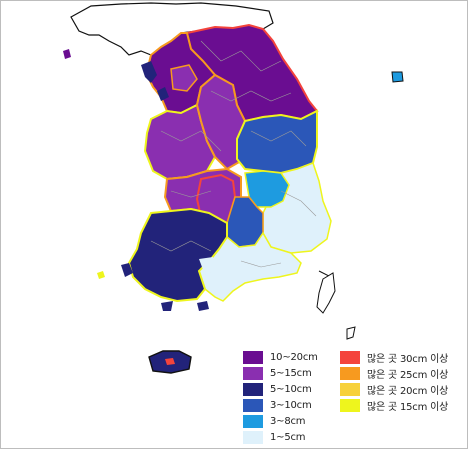 The image size is (468, 449). Describe the element at coordinates (67, 54) in the screenshot. I see `northwest-islands` at that location.